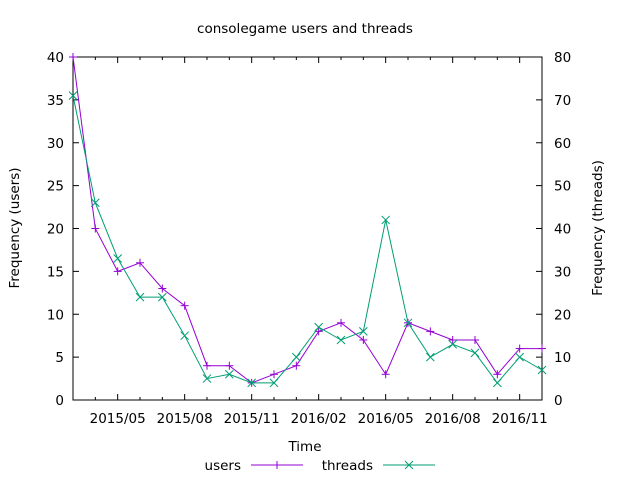 This screenshot has width=640, height=480. Describe the element at coordinates (252, 419) in the screenshot. I see `x-tick-label: 2015/11` at that location.